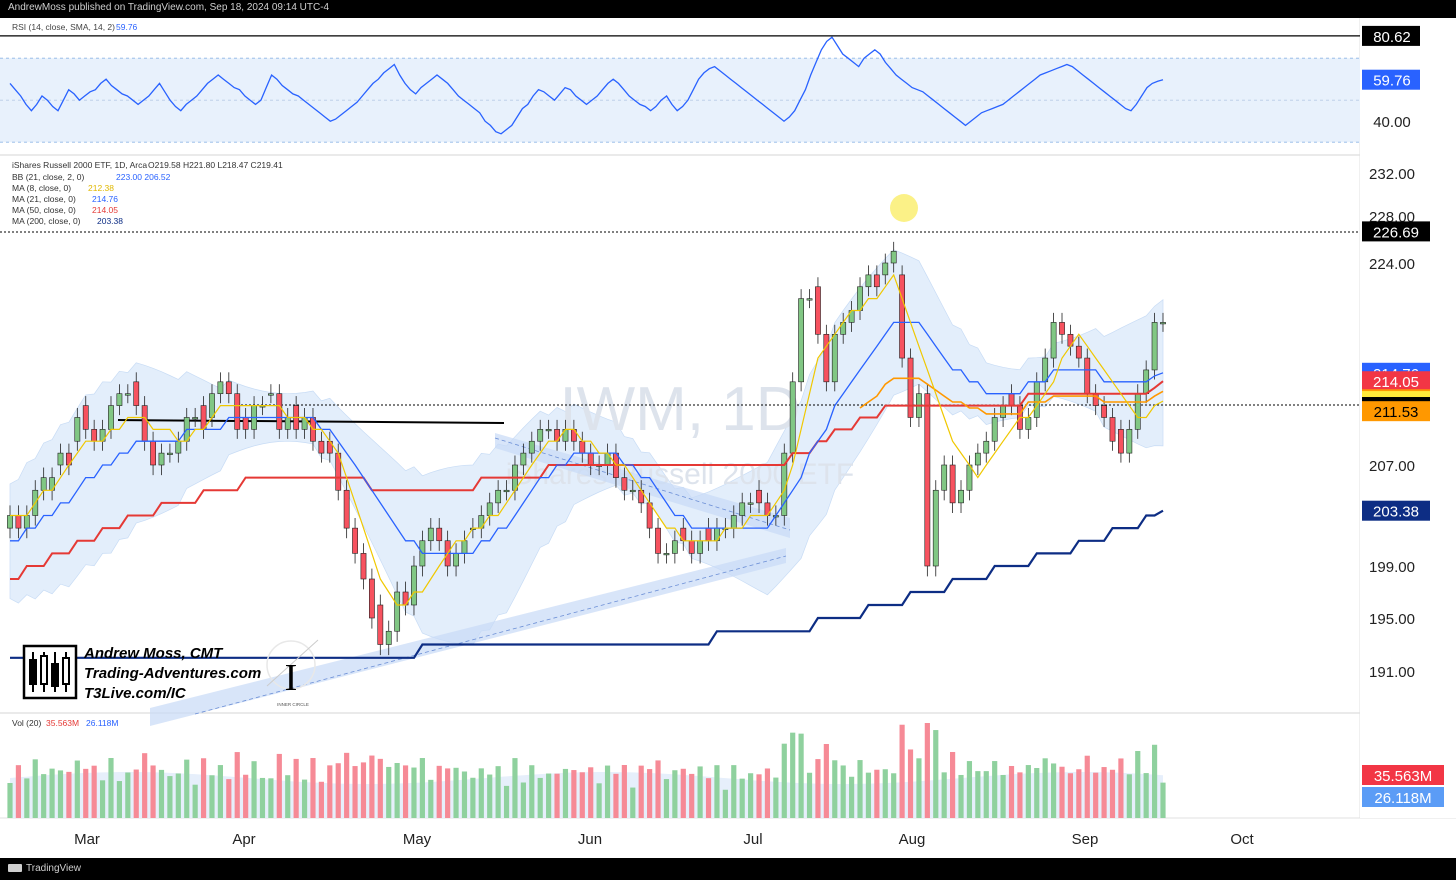  I want to click on high-highlight-marker, so click(904, 208).